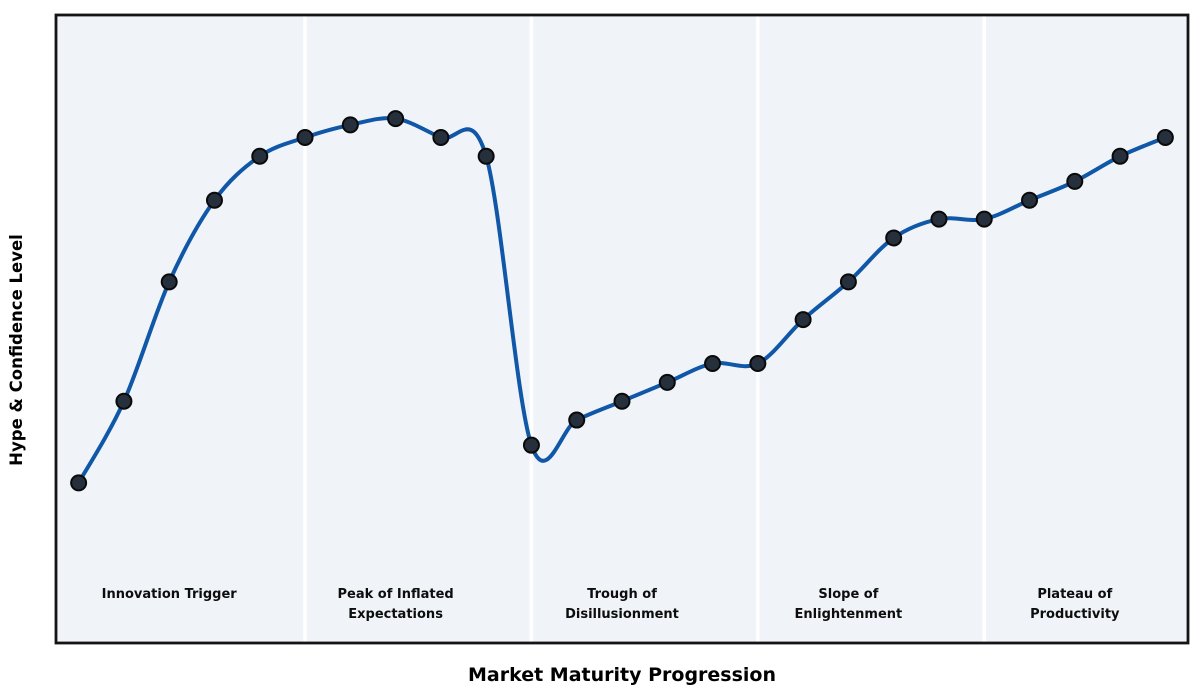  I want to click on phase-label-line: Innovation Trigger, so click(170, 594).